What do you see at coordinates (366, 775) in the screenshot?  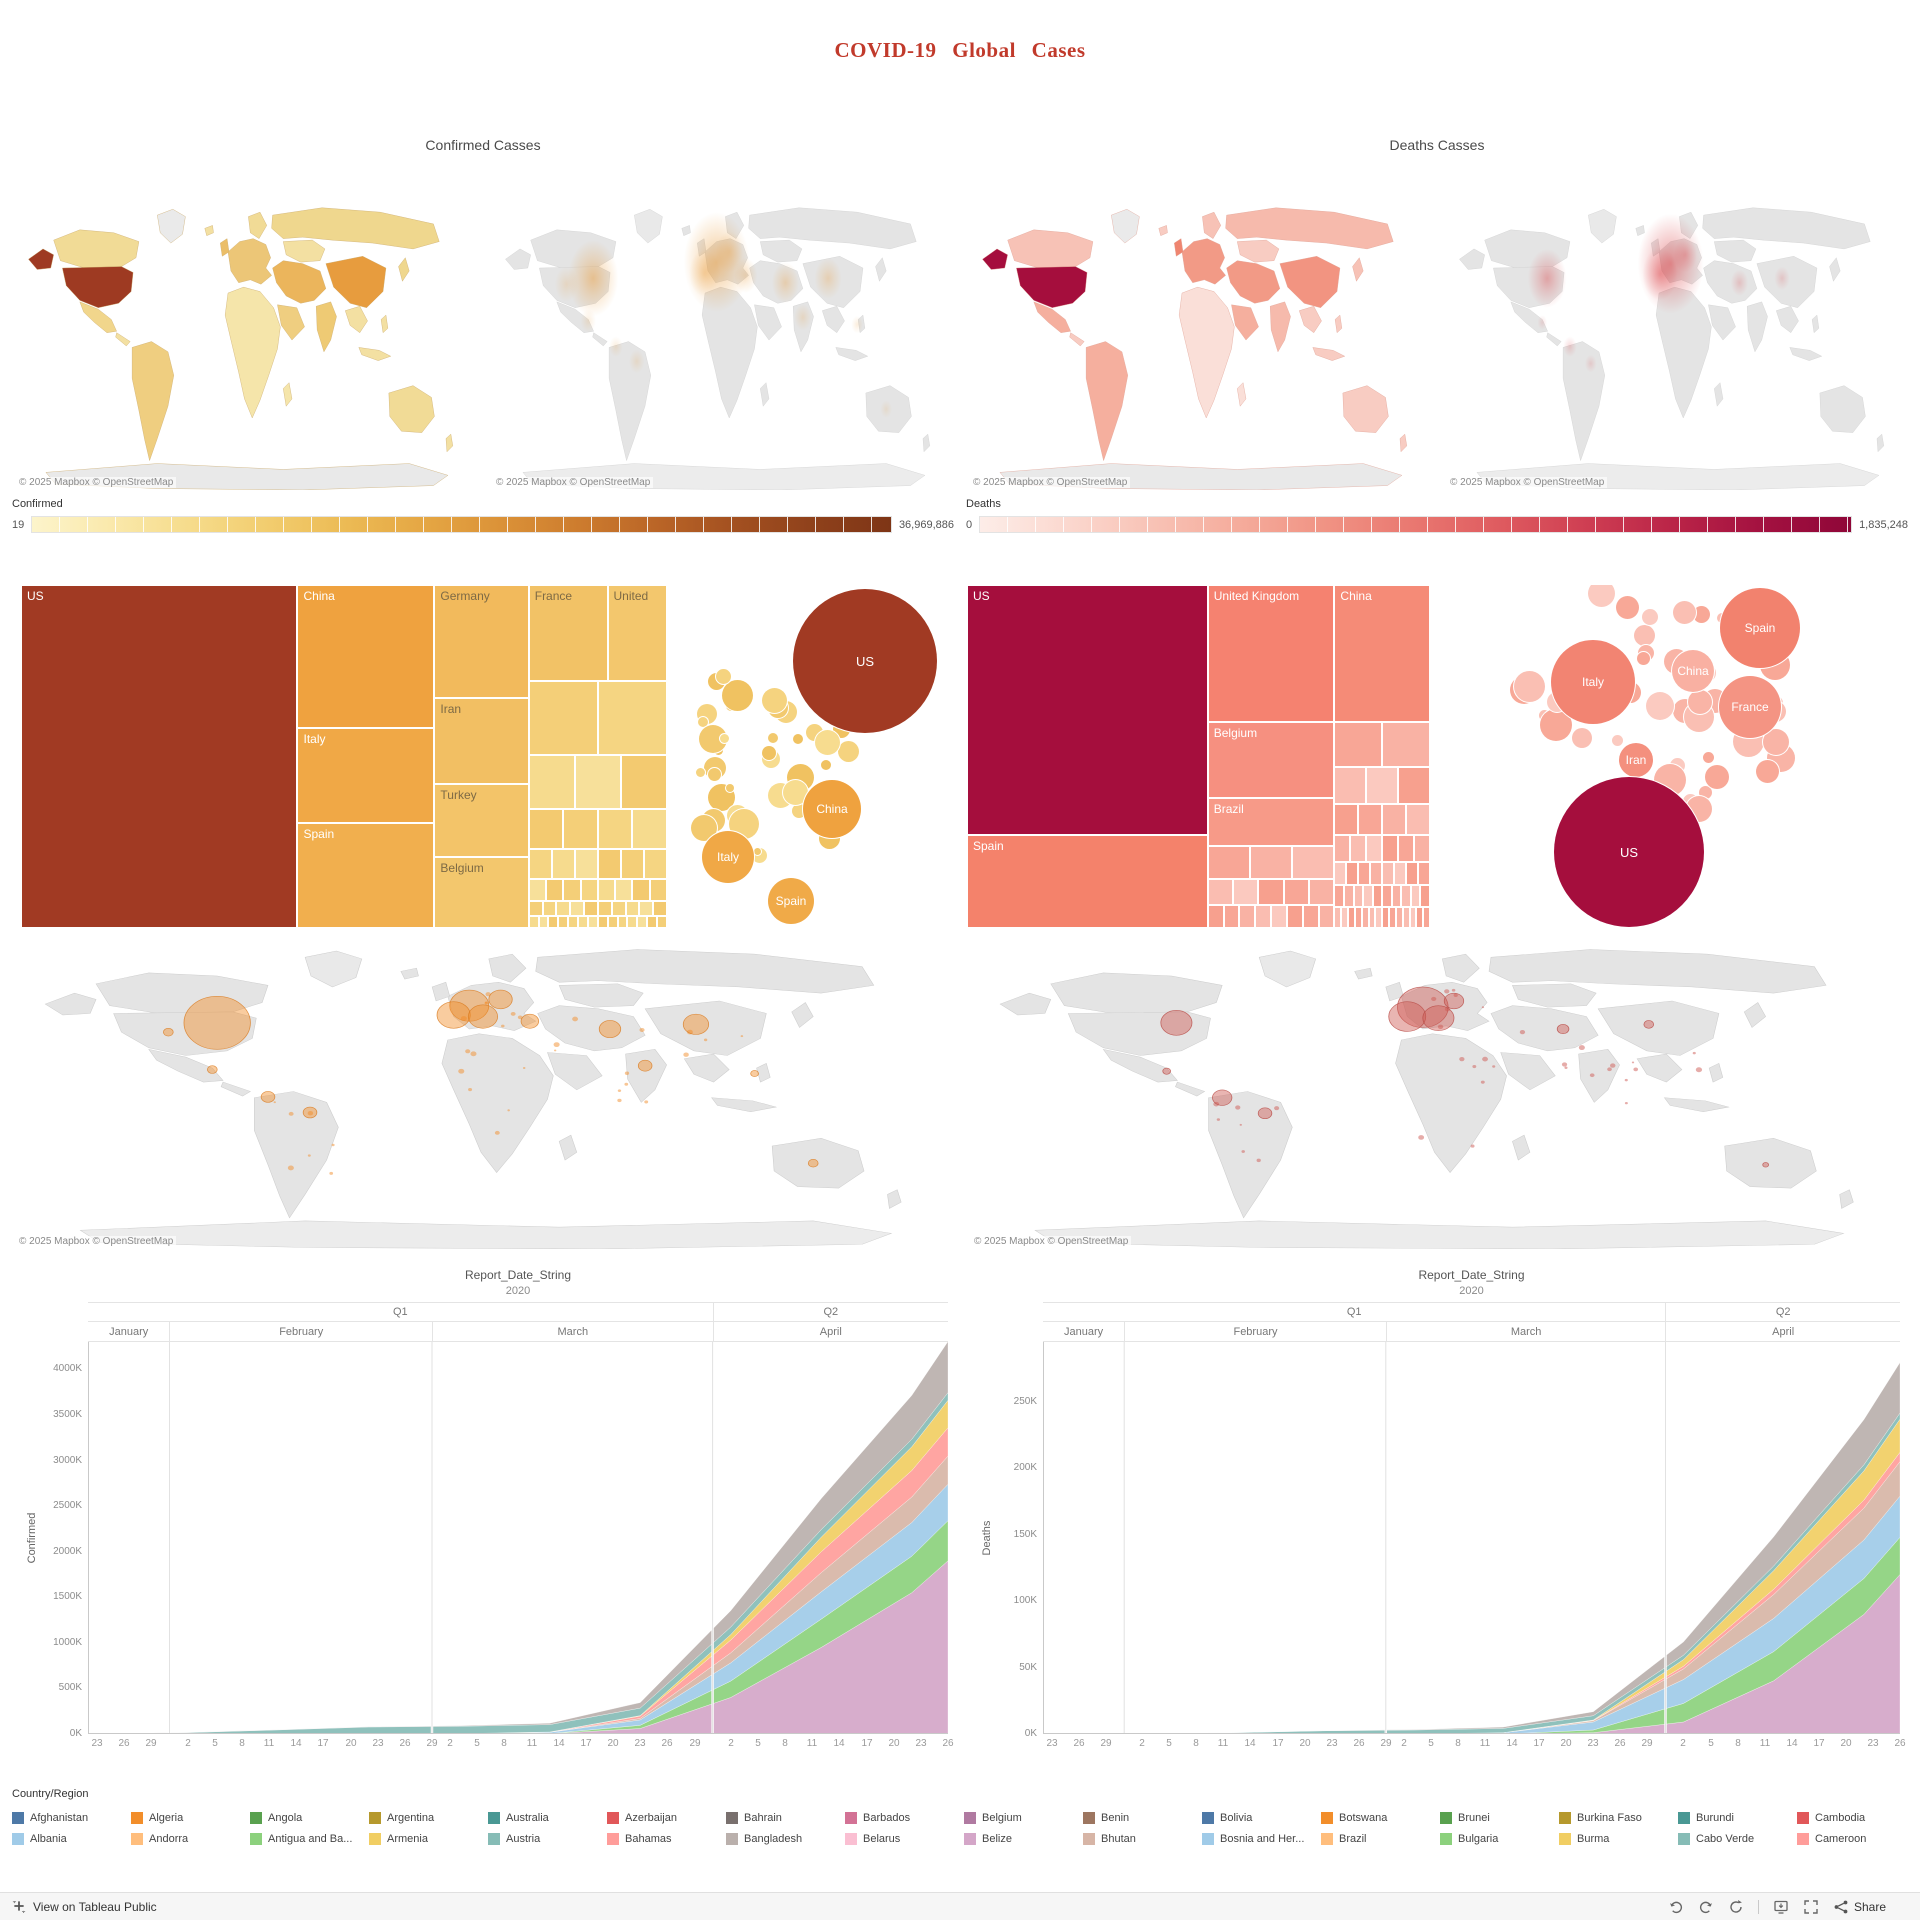 I see `treemap-cell-italy: Italy` at bounding box center [366, 775].